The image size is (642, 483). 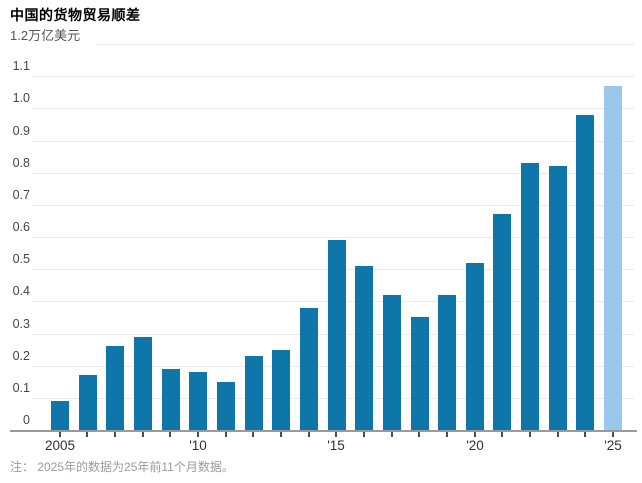 What do you see at coordinates (420, 373) in the screenshot?
I see `bar-2018` at bounding box center [420, 373].